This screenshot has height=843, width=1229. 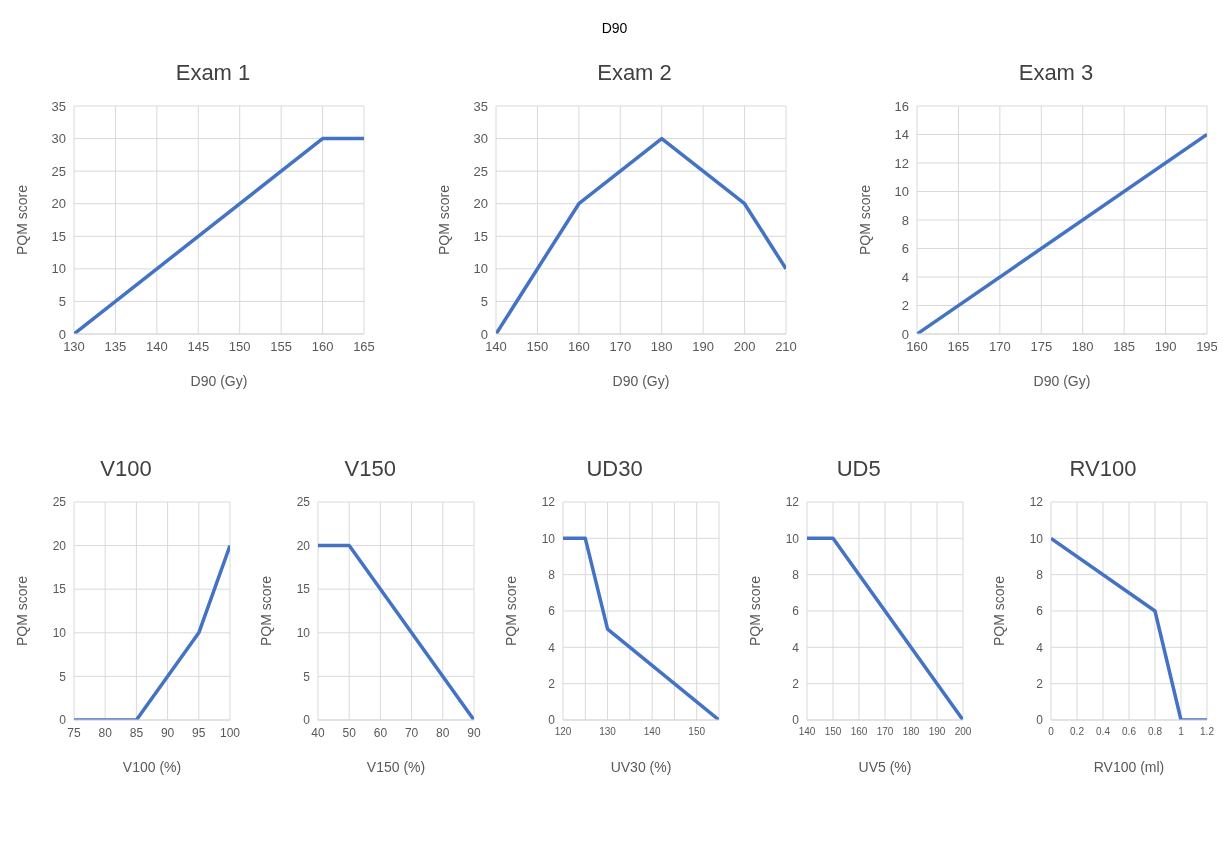 What do you see at coordinates (1124, 347) in the screenshot?
I see `x-tick-label: 185` at bounding box center [1124, 347].